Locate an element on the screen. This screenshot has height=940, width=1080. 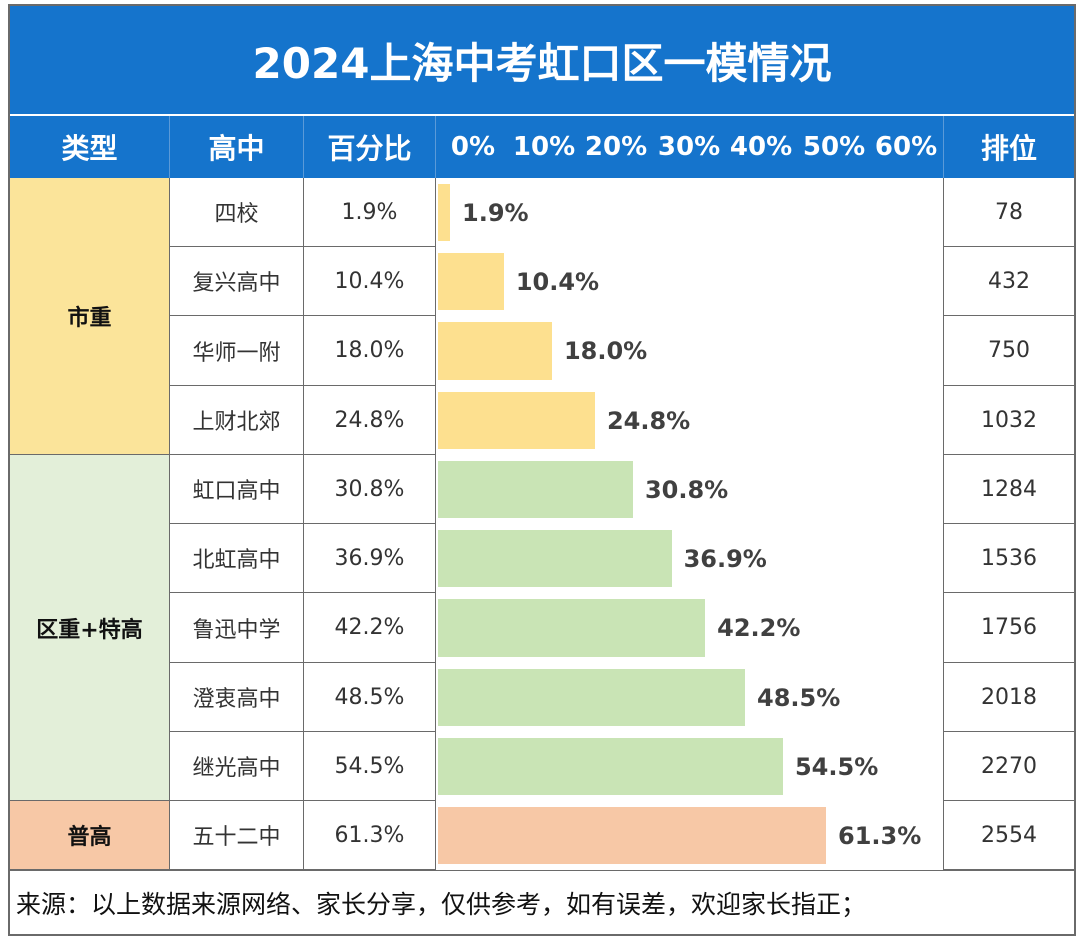
axis-tick-label: 40% is located at coordinates (761, 147).